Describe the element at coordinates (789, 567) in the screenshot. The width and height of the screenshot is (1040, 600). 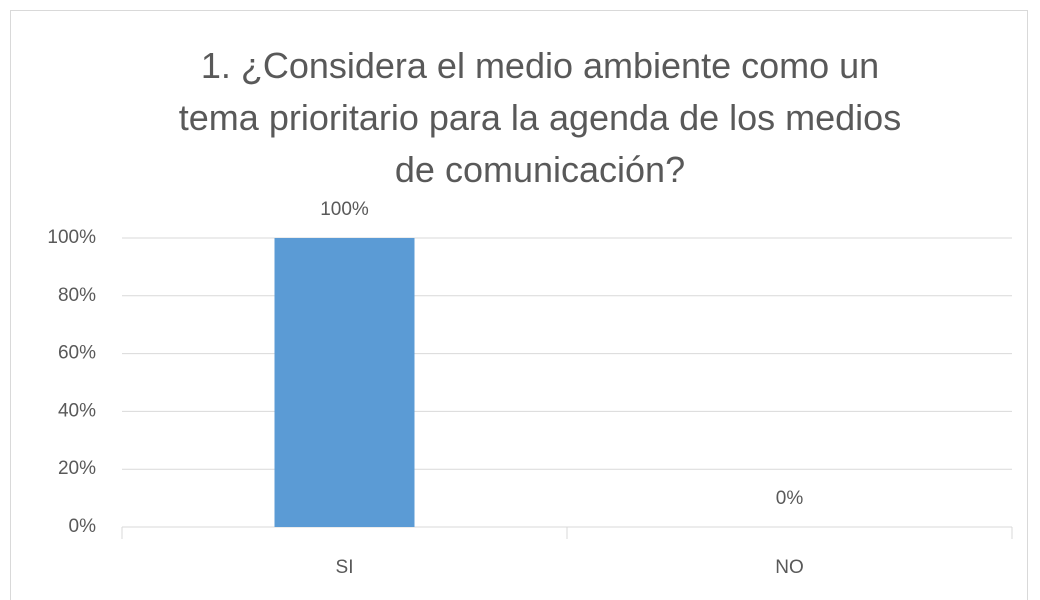
I see `x-tick-label: NO` at that location.